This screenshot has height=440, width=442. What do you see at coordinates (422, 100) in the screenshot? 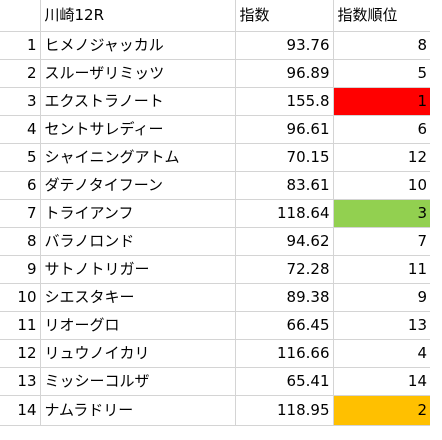
I see `rank-value: 1` at bounding box center [422, 100].